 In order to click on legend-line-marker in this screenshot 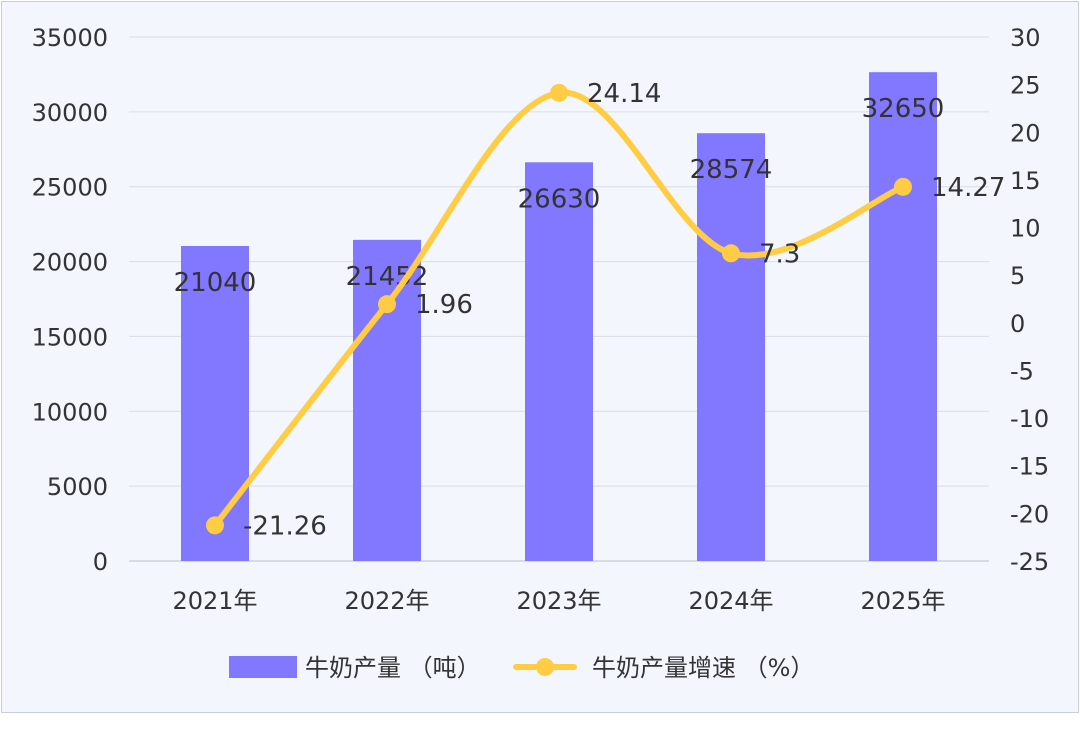, I will do `click(545, 667)`.